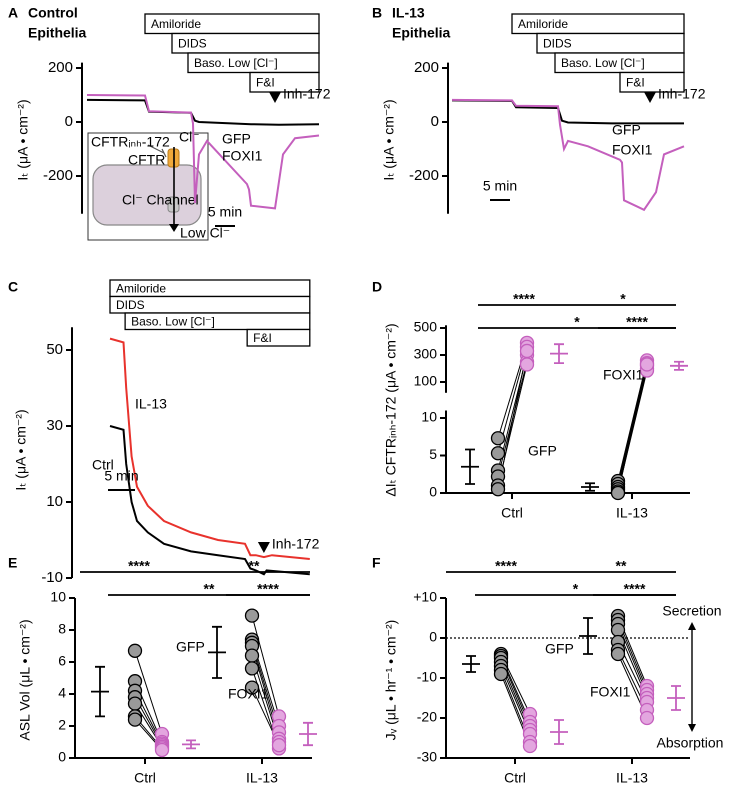 This screenshot has width=739, height=791. What do you see at coordinates (13, 287) in the screenshot?
I see `panel-letter: C` at bounding box center [13, 287].